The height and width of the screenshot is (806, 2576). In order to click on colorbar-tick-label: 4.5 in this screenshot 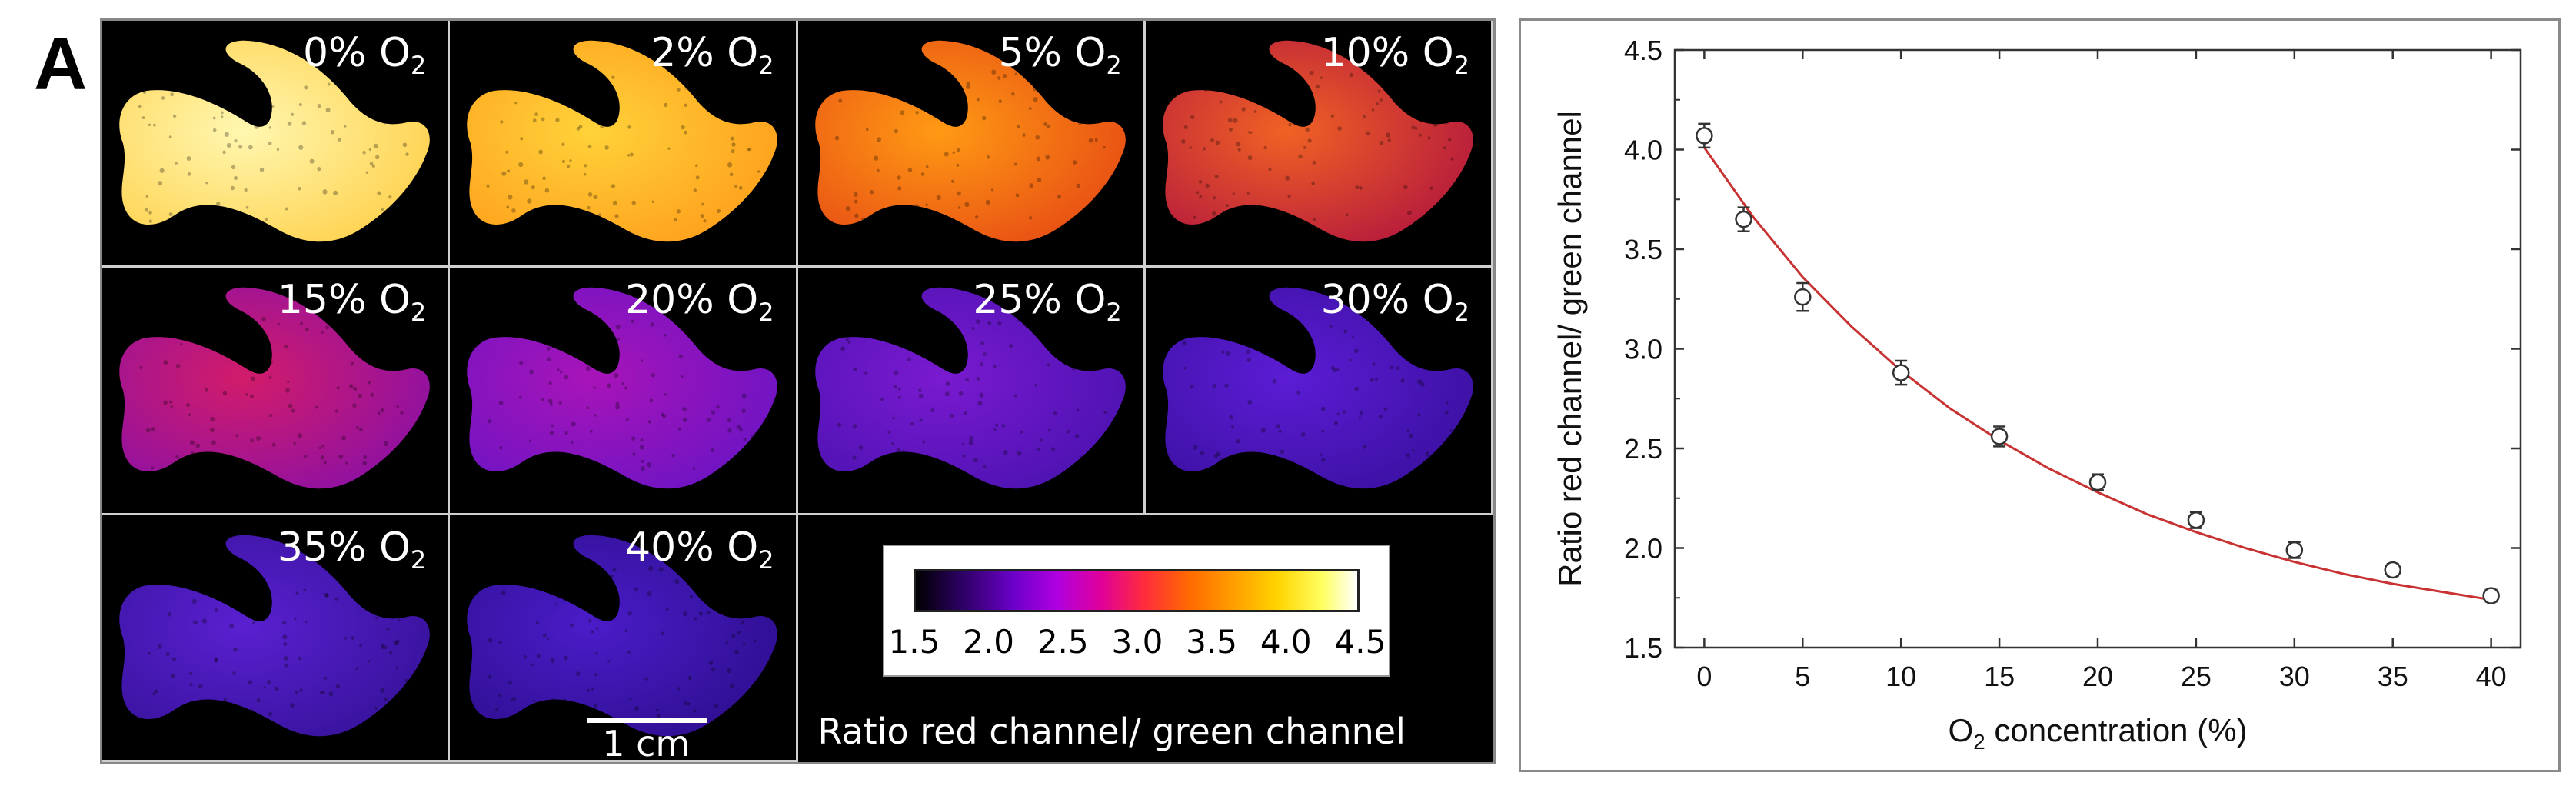, I will do `click(1360, 641)`.